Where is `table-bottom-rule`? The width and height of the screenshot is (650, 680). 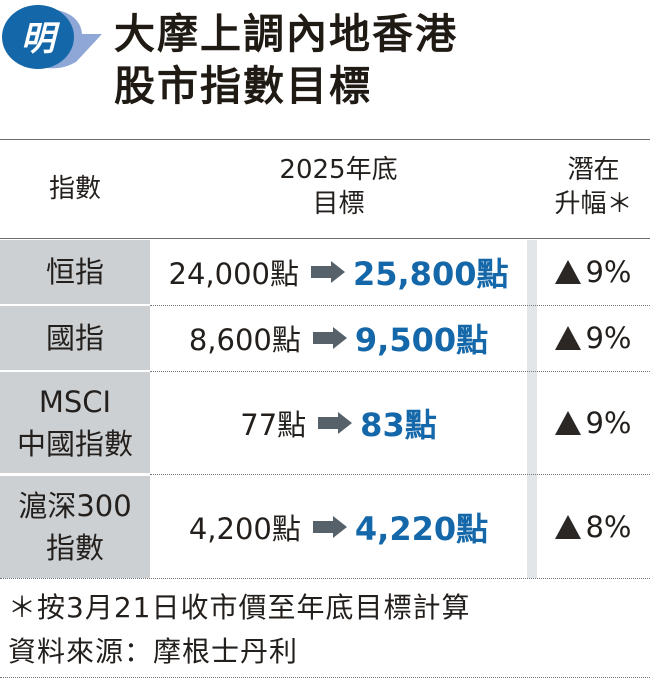 table-bottom-rule is located at coordinates (325, 578).